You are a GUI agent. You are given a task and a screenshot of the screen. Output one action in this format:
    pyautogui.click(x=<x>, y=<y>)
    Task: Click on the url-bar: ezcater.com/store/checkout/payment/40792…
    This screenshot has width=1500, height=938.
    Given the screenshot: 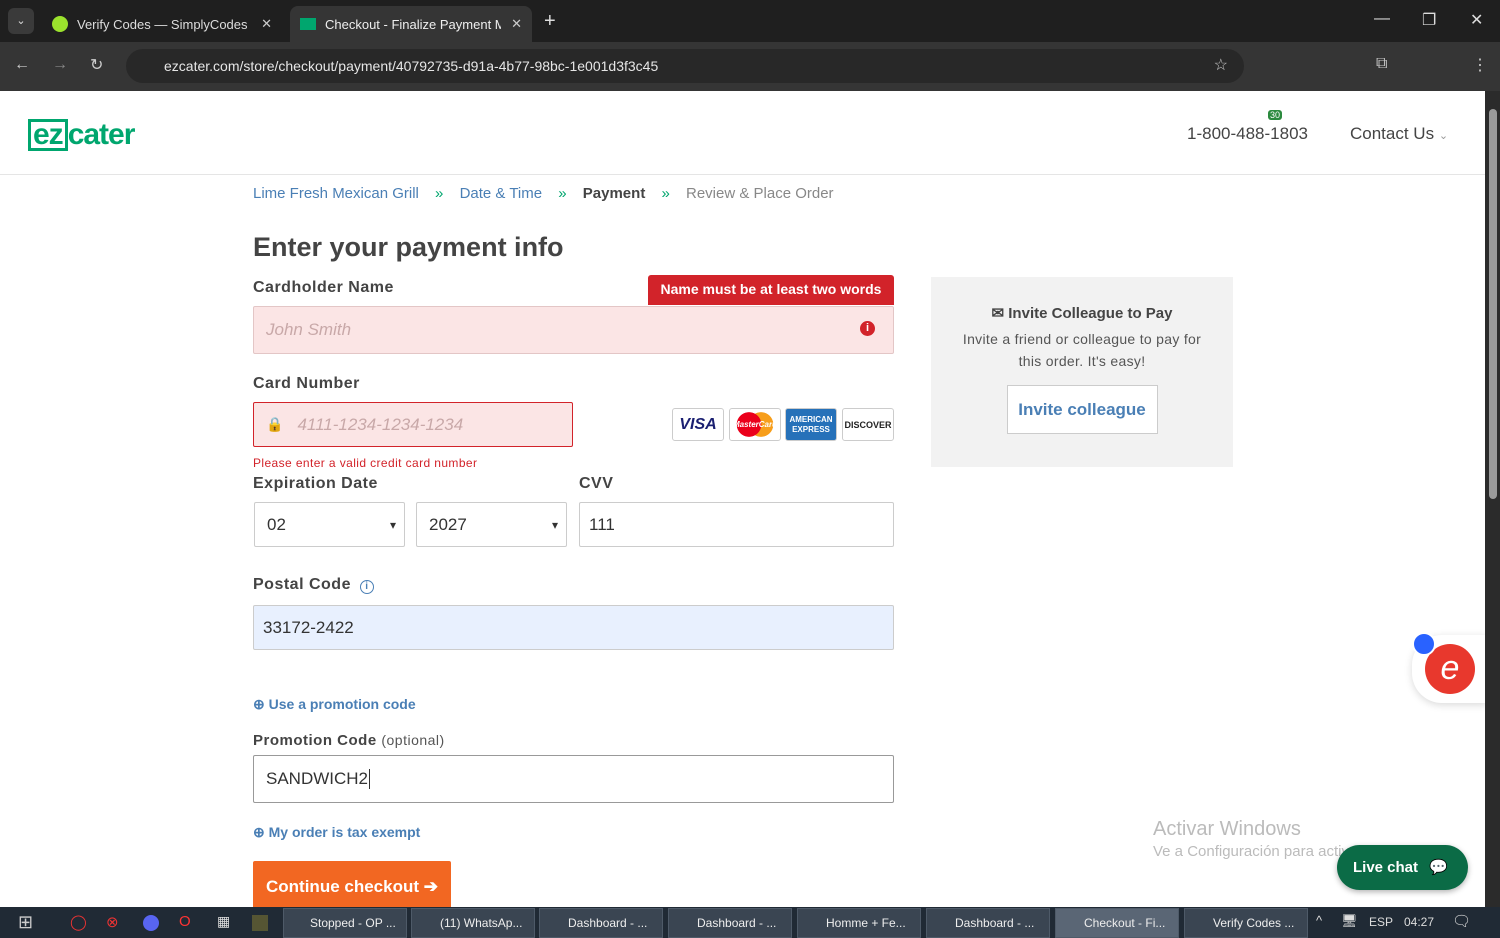 What is the action you would take?
    pyautogui.click(x=685, y=66)
    